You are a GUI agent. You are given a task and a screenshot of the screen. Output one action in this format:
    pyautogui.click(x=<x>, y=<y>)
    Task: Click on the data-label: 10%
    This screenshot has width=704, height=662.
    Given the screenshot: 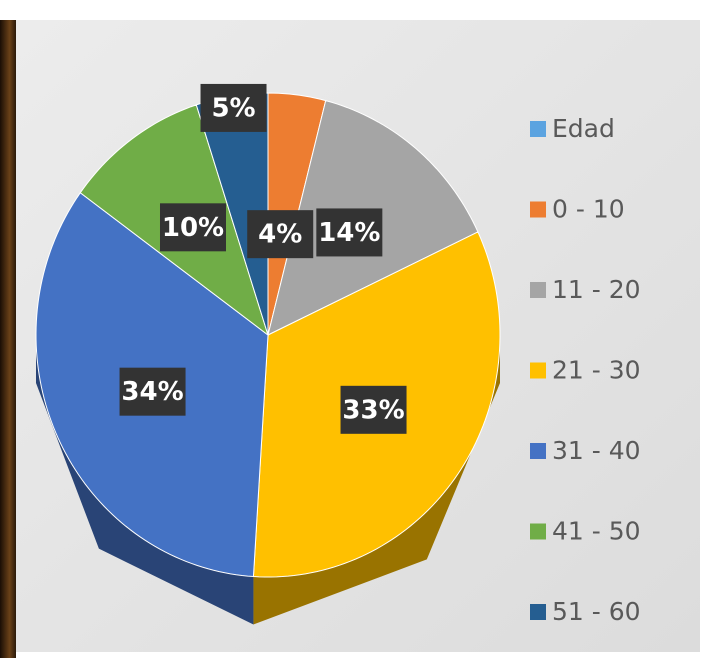 What is the action you would take?
    pyautogui.click(x=193, y=228)
    